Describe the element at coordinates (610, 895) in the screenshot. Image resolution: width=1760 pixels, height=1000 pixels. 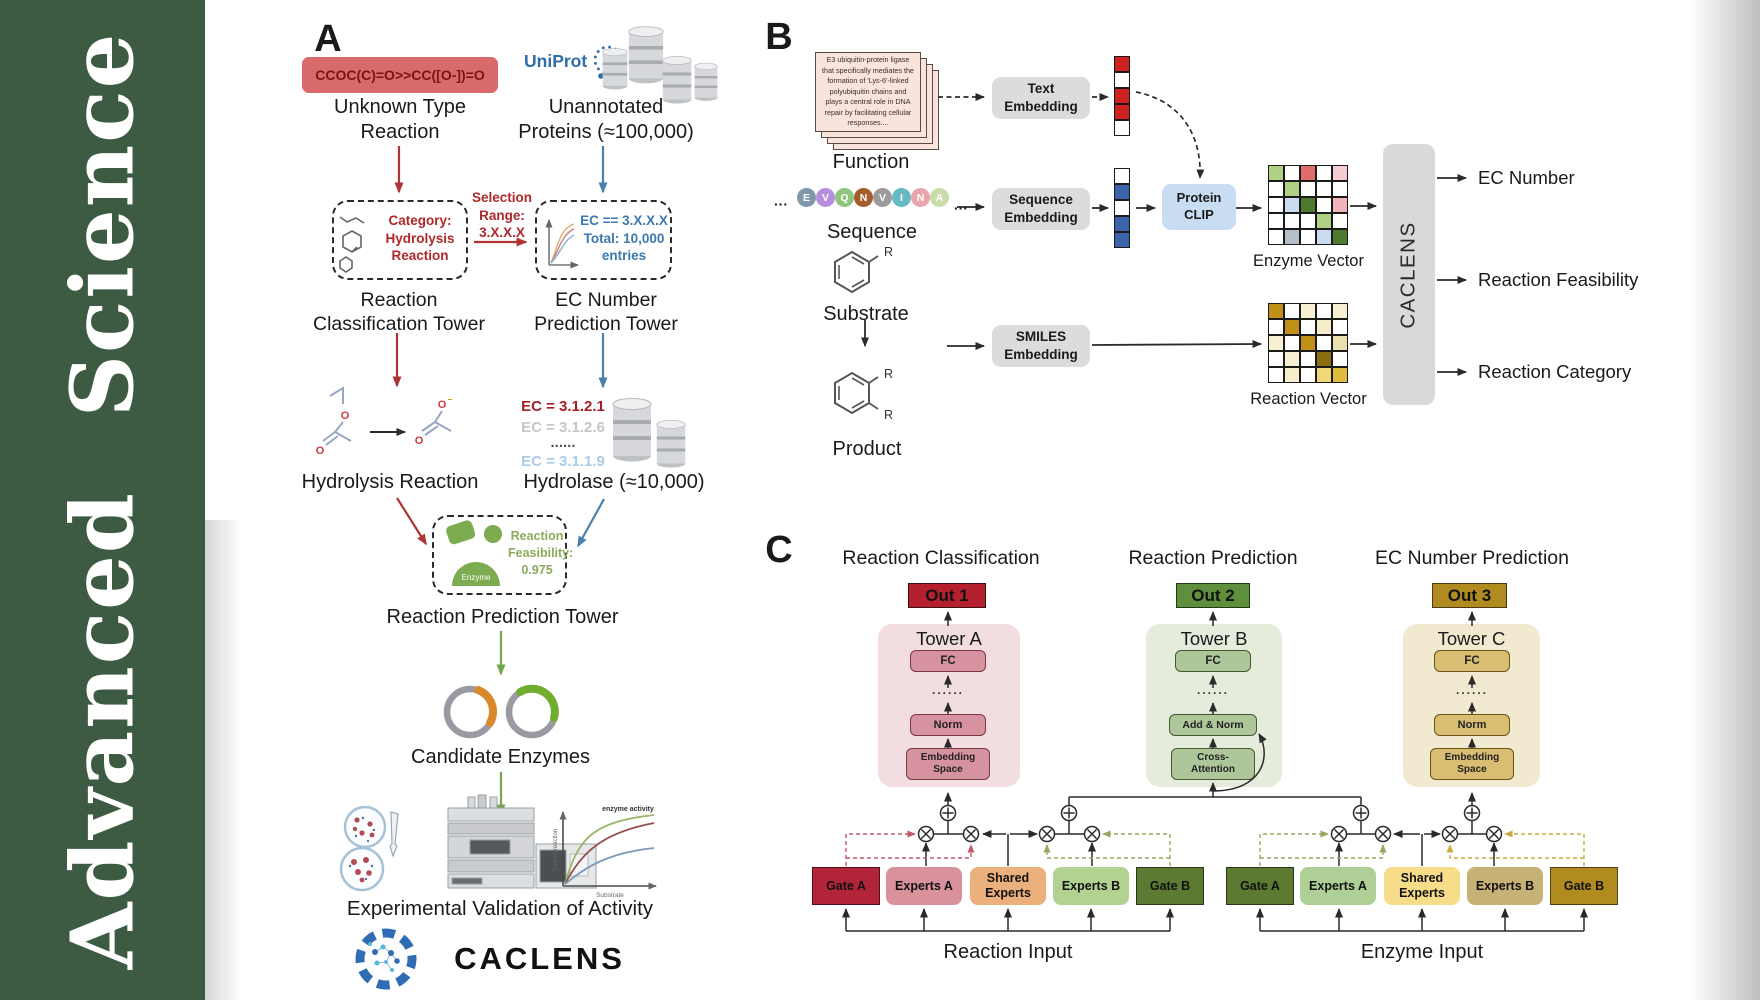
I see `activity-xlabel: Substrate` at that location.